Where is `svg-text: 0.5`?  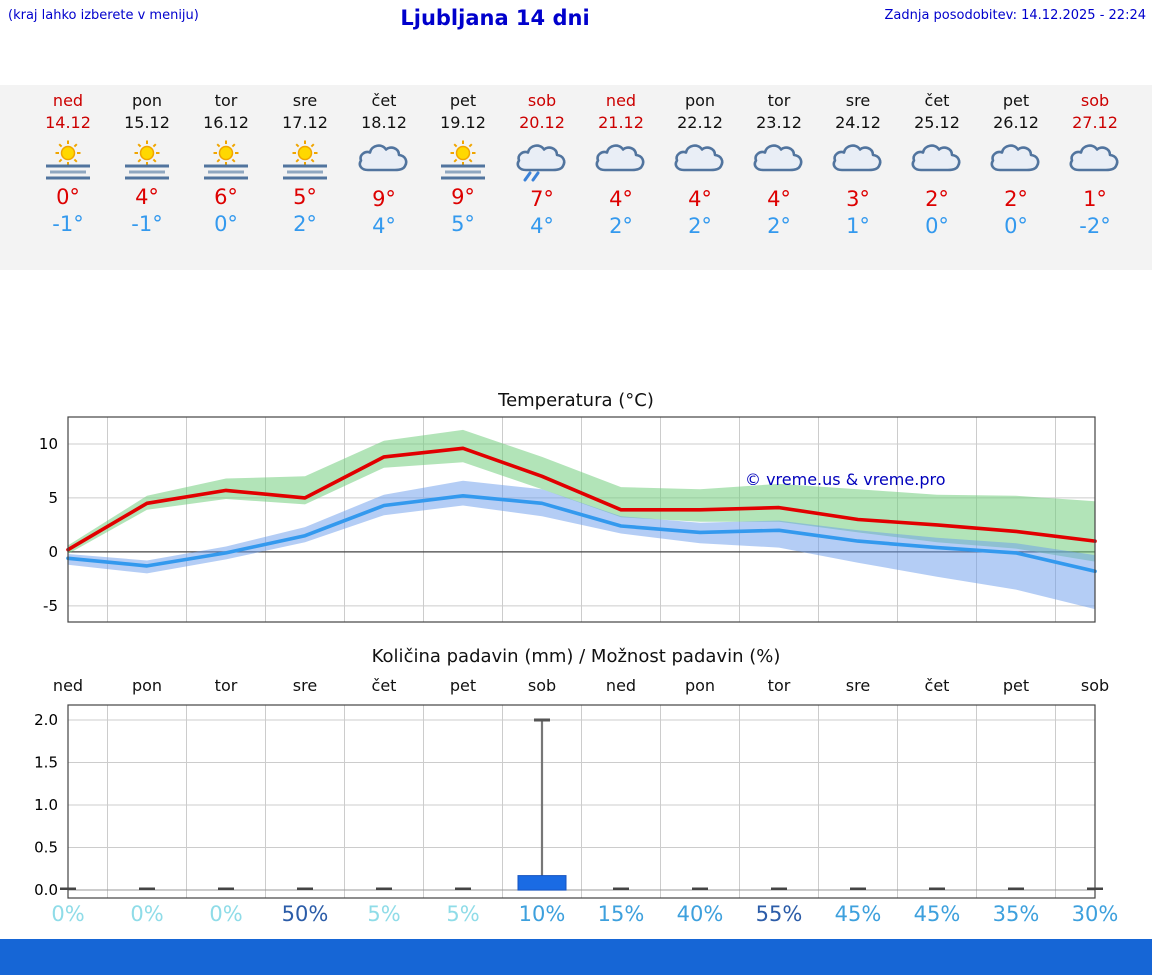 svg-text: 0.5 is located at coordinates (46, 848).